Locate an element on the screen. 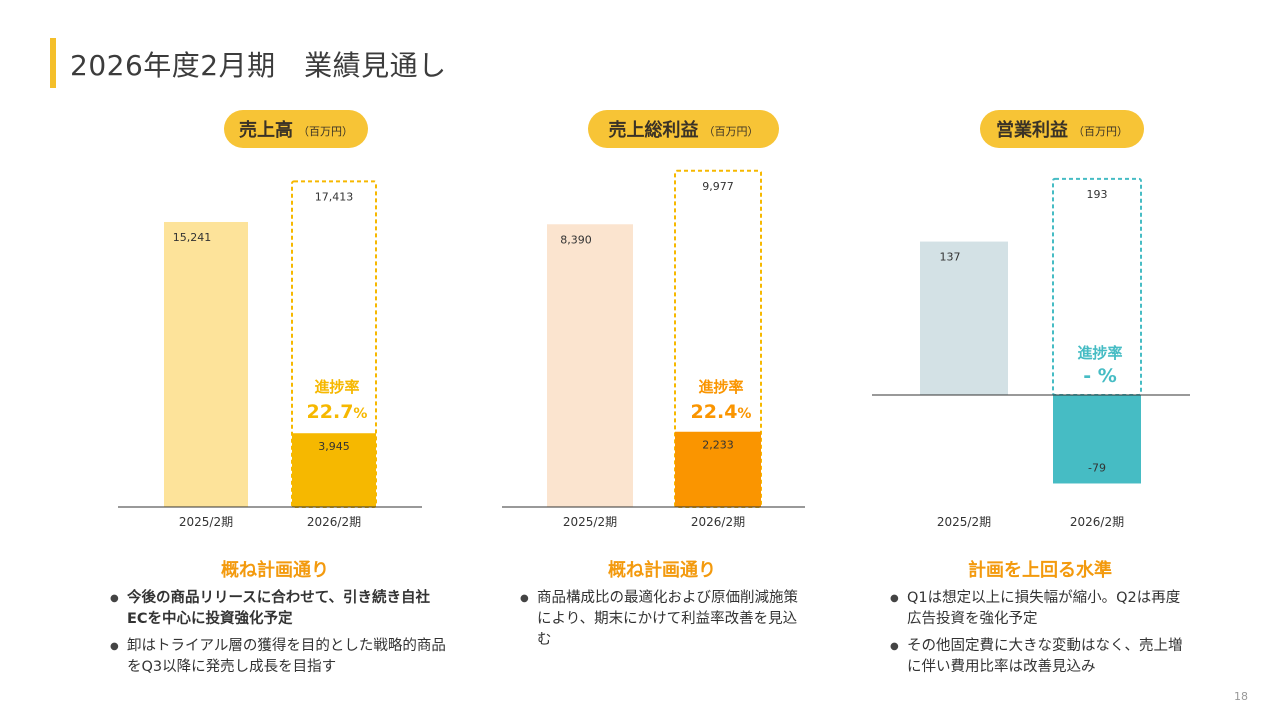 Image resolution: width=1280 pixels, height=720 pixels. list-item: 商品構成比の最適化および原価削減施策により、期末にかけて利益率改善を見込む is located at coordinates (660, 619).